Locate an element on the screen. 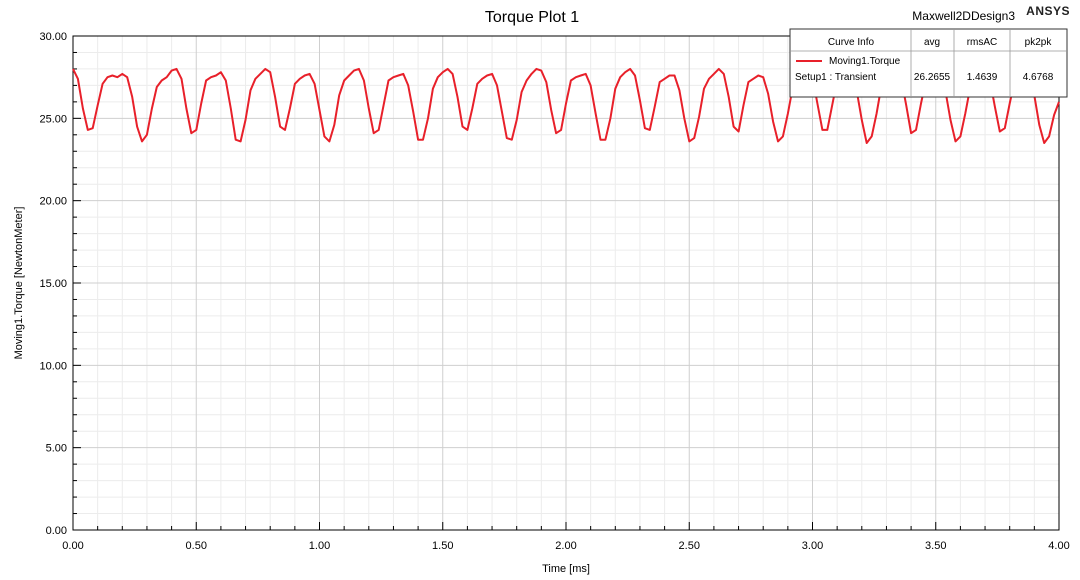  y-tick-labels: 0.00 5.00 10.00 15.00 20.00 25.00 30.00 is located at coordinates (53, 284).